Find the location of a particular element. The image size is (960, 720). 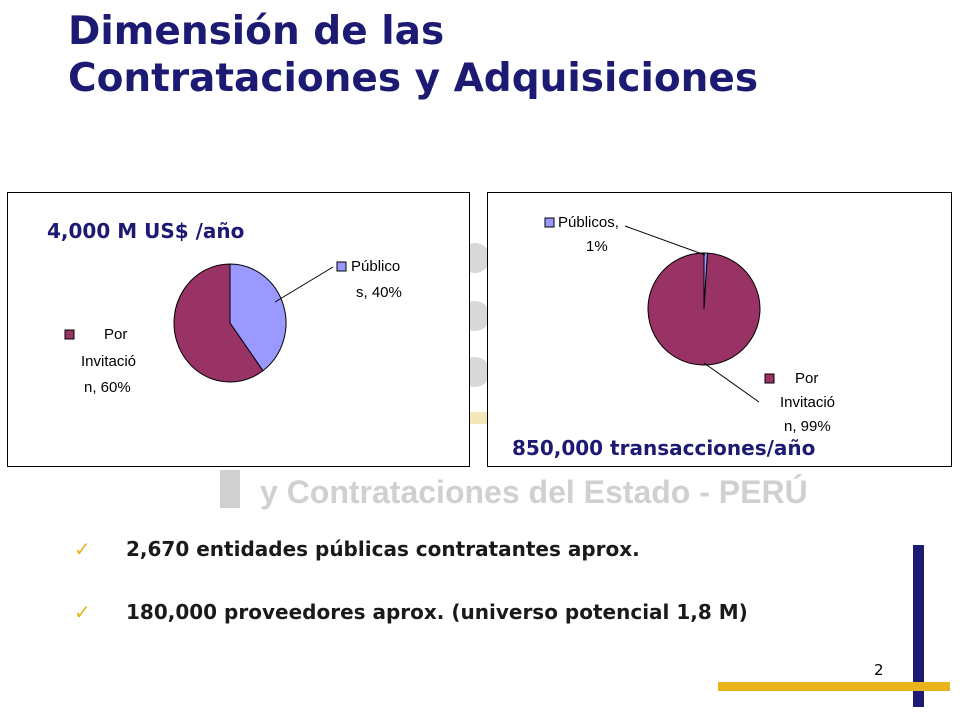

chart-transactions-label: 850,000 transacciones/año is located at coordinates (664, 448).